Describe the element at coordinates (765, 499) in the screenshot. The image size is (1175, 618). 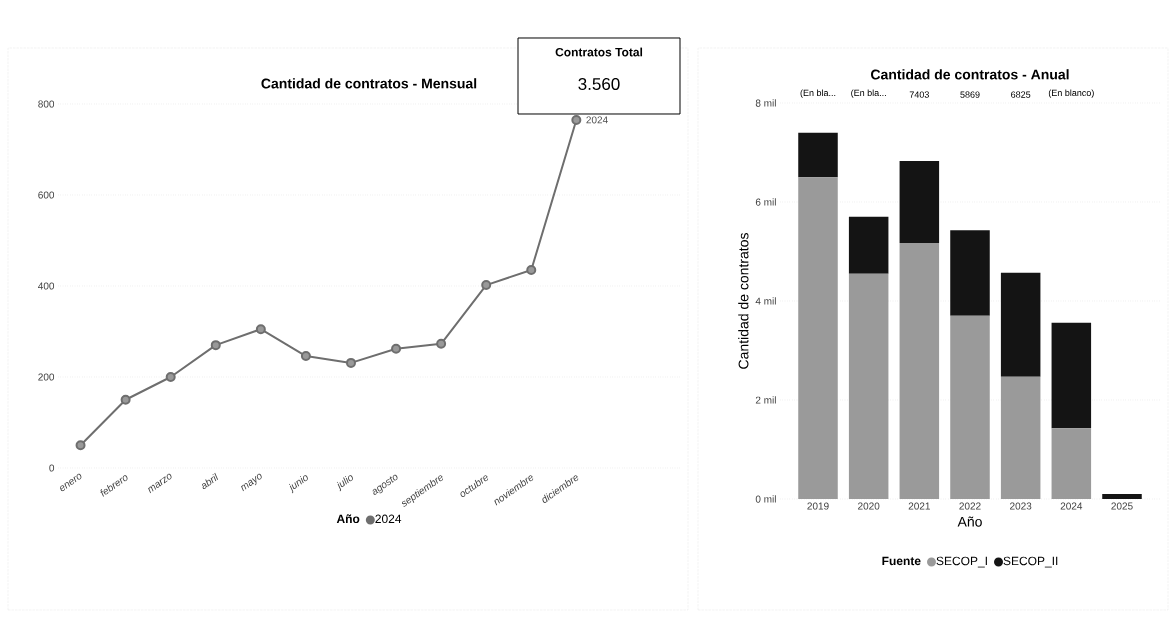
I see `y-tick-label: 0 mil` at that location.